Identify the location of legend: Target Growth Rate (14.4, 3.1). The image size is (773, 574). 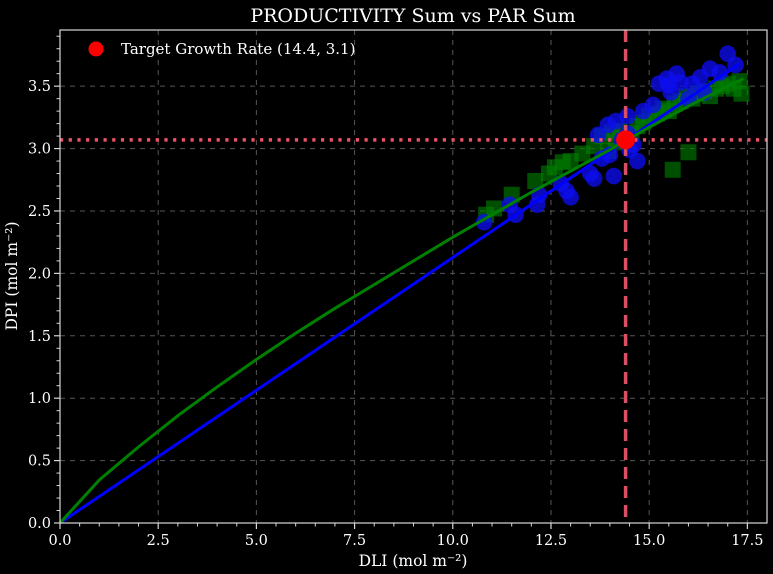
(221, 49).